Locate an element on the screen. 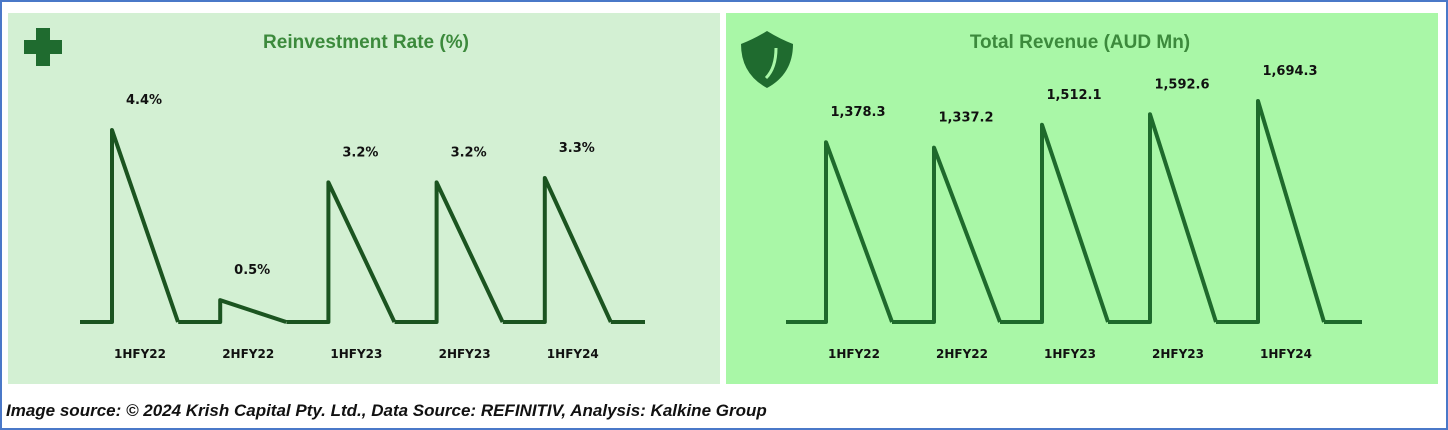 The image size is (1448, 430). value-label: 4.4% is located at coordinates (144, 100).